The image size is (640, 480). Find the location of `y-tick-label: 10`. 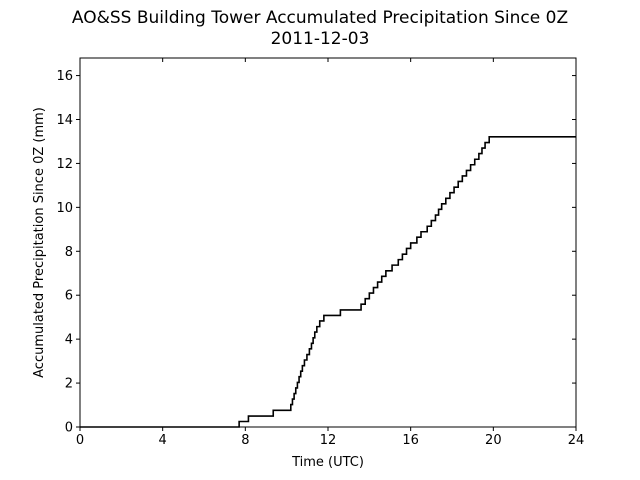

y-tick-label: 10 is located at coordinates (64, 208).